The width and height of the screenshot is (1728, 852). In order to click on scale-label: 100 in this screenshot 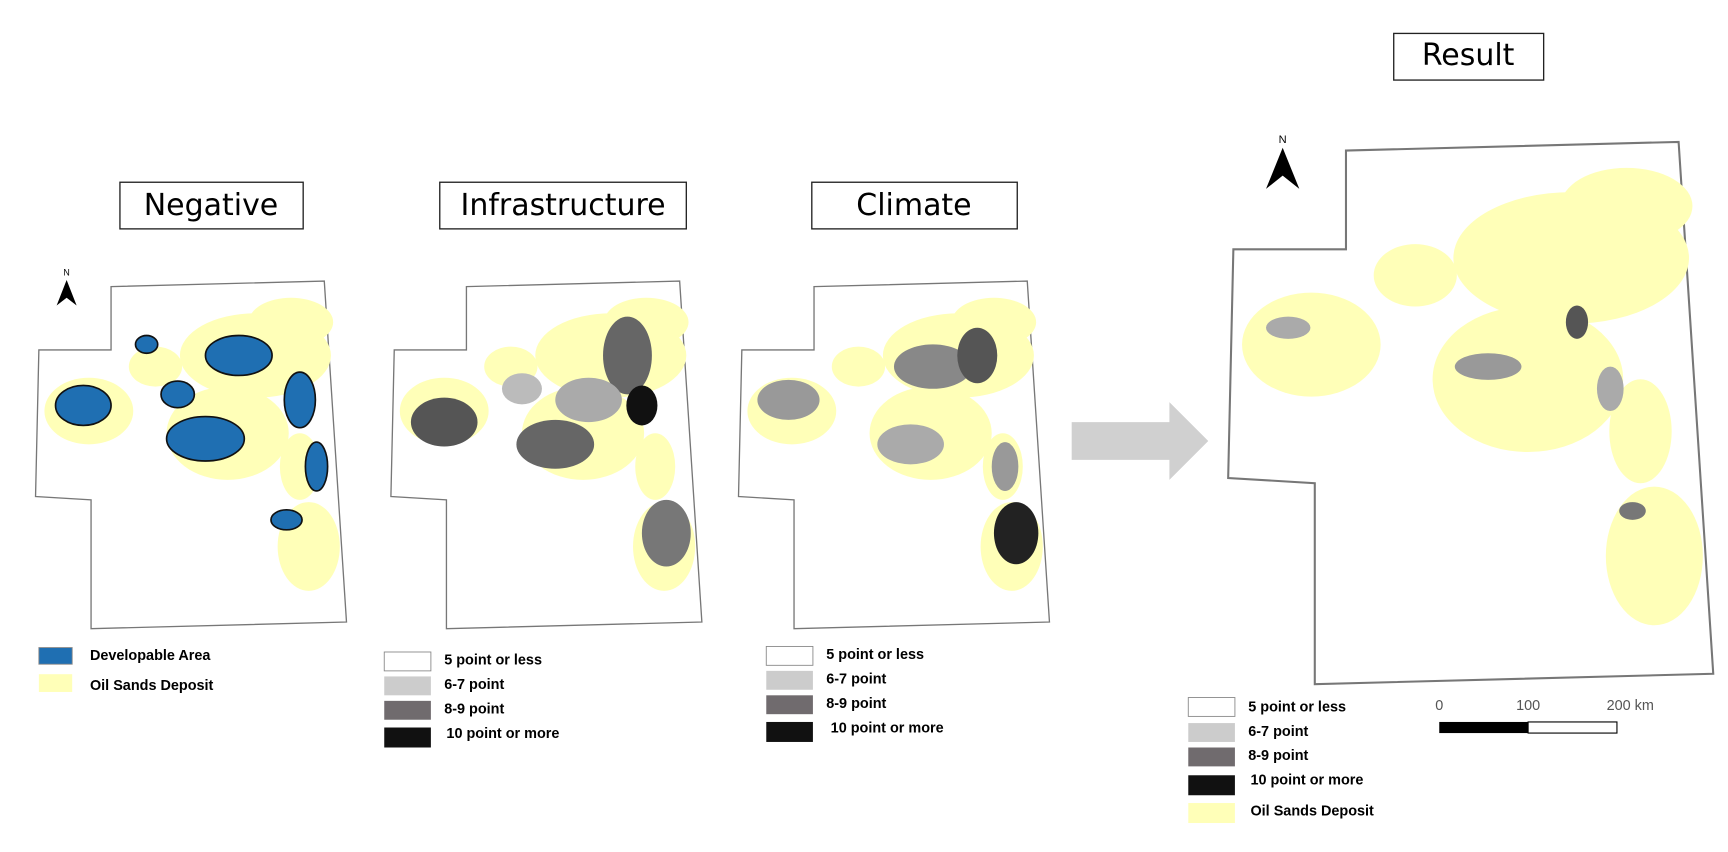, I will do `click(1528, 706)`.